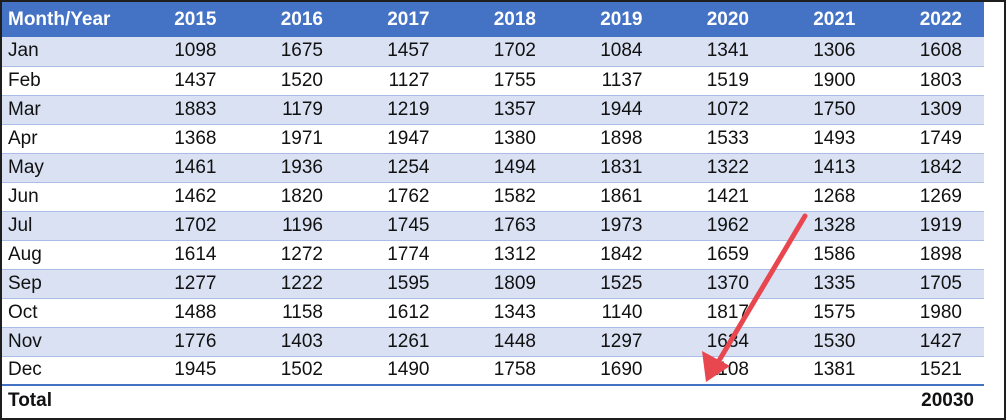 This screenshot has height=420, width=1006. What do you see at coordinates (398, 284) in the screenshot?
I see `value-cell: 1595` at bounding box center [398, 284].